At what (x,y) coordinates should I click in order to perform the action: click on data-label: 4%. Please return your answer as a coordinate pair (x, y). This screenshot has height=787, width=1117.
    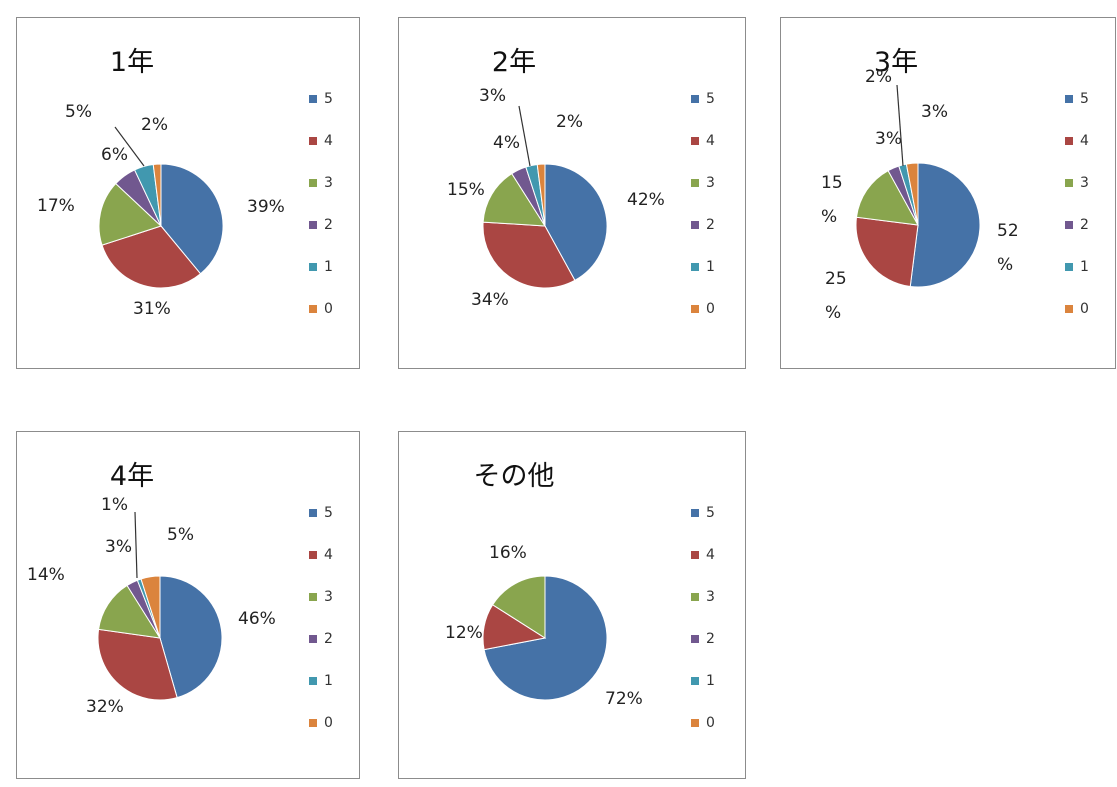
    Looking at the image, I should click on (506, 143).